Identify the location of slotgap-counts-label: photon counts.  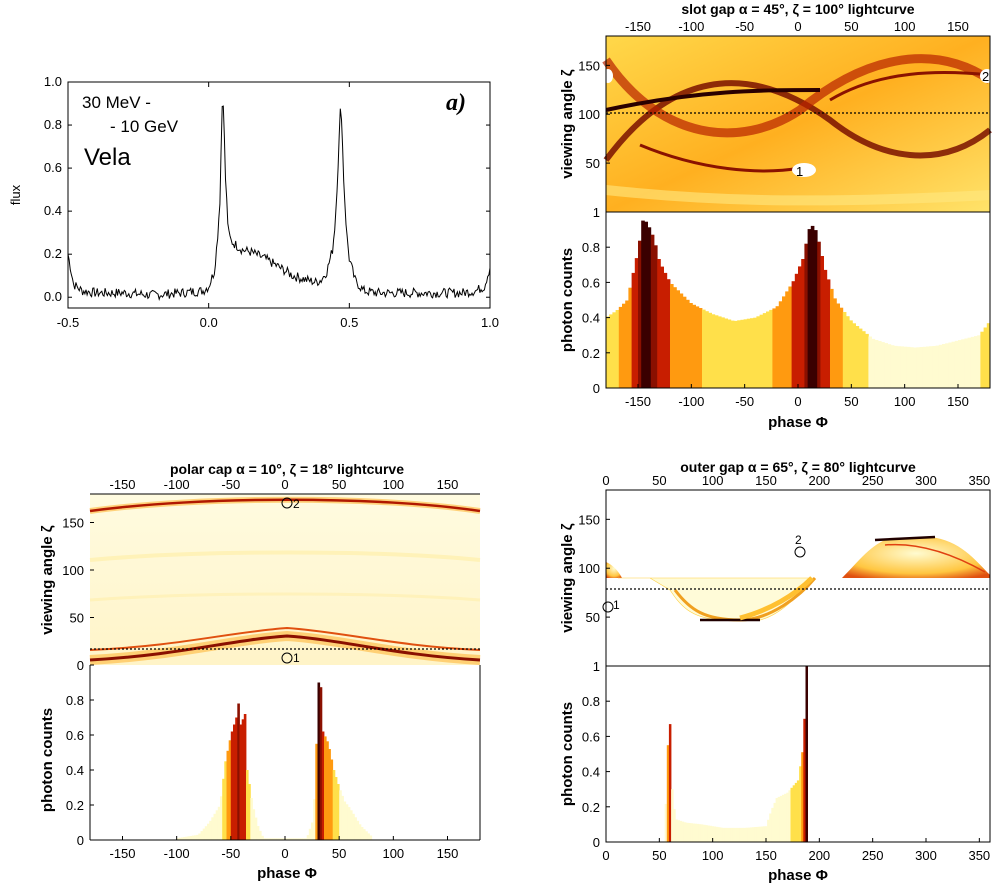
(567, 300).